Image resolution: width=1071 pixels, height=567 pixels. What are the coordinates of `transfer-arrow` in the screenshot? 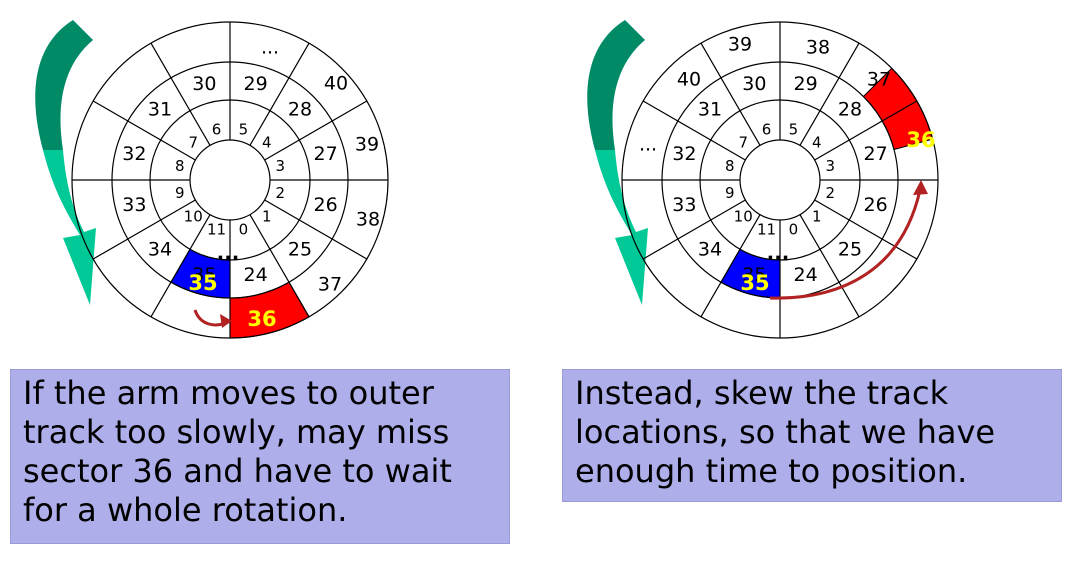 It's located at (845, 244).